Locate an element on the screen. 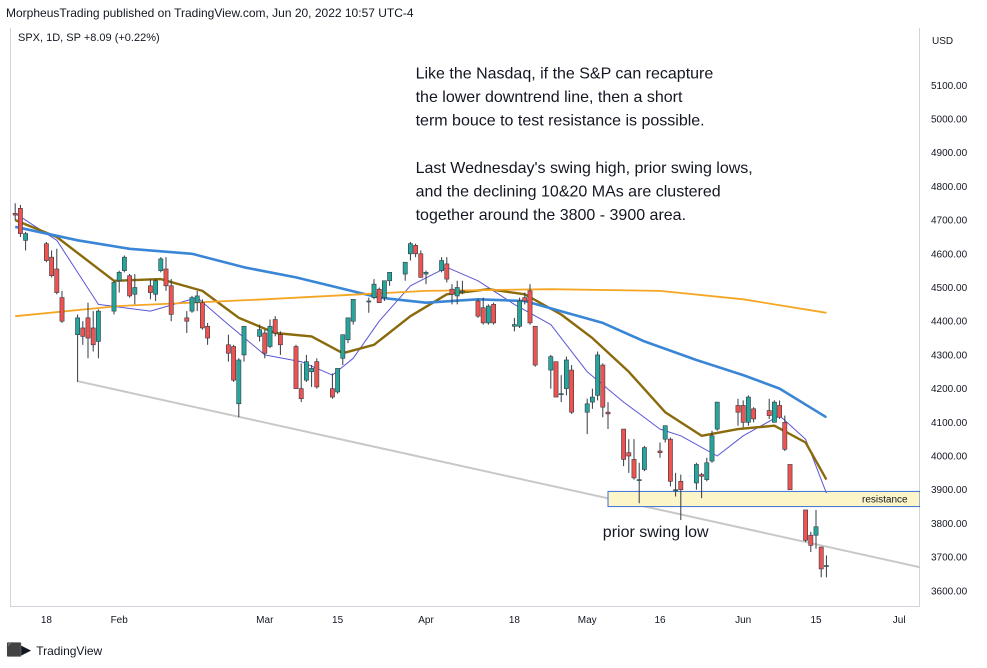  x-tick-label: 16 is located at coordinates (660, 620).